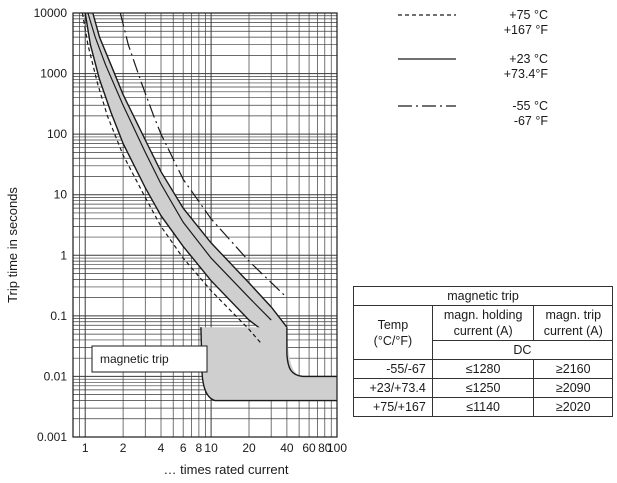 The image size is (617, 483). I want to click on header-holding-unit: current (A), so click(483, 331).